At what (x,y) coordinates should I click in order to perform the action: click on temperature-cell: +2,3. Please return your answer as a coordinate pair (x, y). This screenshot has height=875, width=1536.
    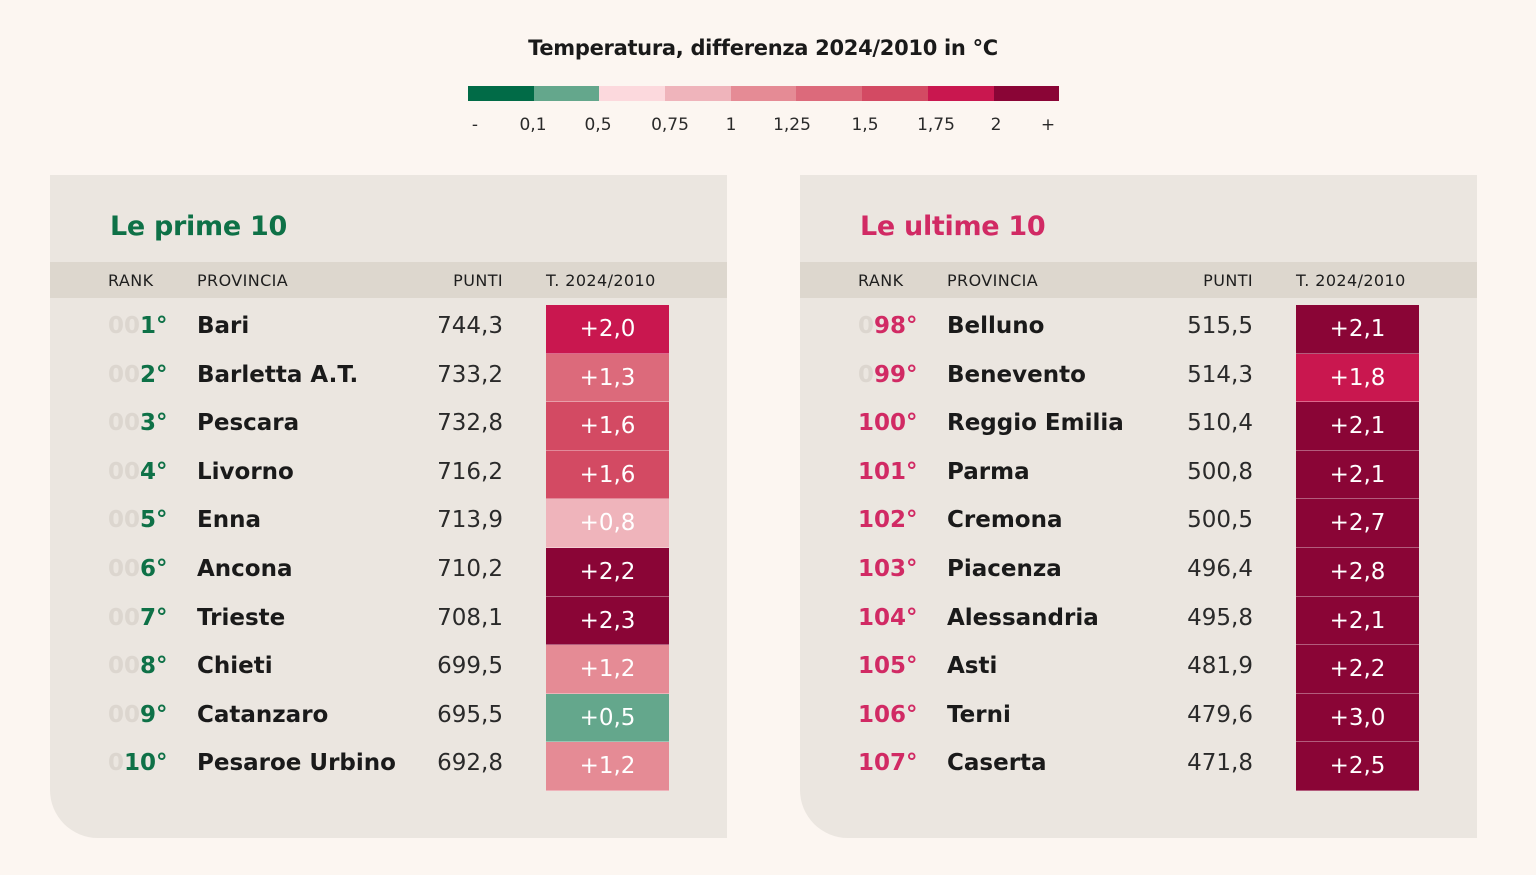
    Looking at the image, I should click on (607, 621).